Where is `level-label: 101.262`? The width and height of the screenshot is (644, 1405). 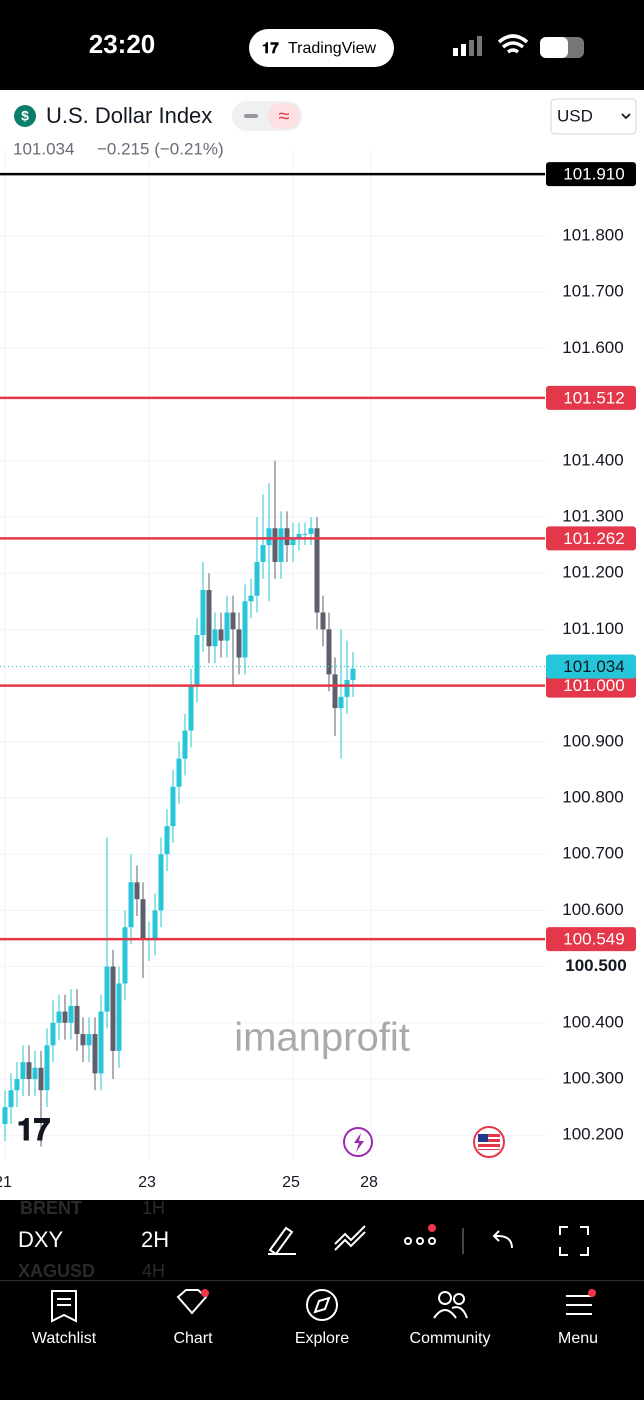
level-label: 101.262 is located at coordinates (593, 538).